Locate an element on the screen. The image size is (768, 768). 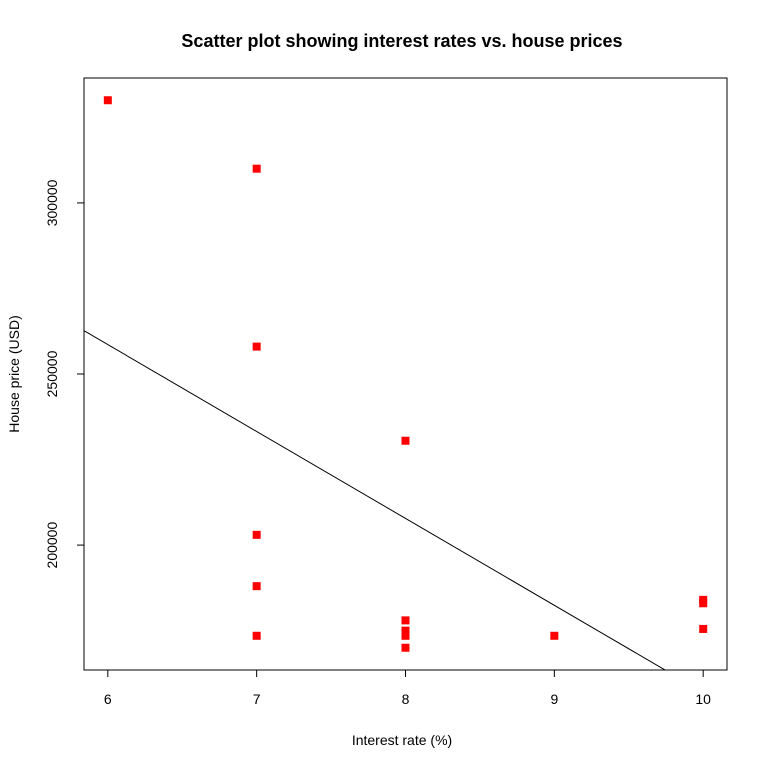
x-tick-label: 9 is located at coordinates (554, 699).